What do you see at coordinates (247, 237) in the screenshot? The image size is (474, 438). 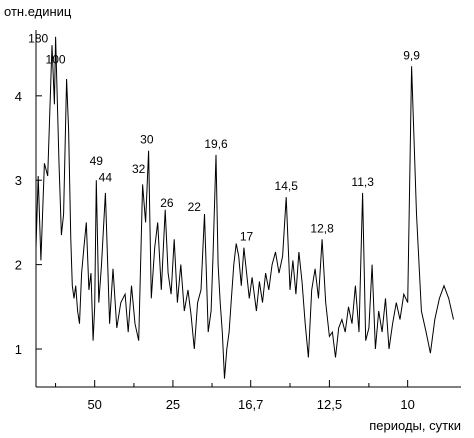 I see `peak-label: 17` at bounding box center [247, 237].